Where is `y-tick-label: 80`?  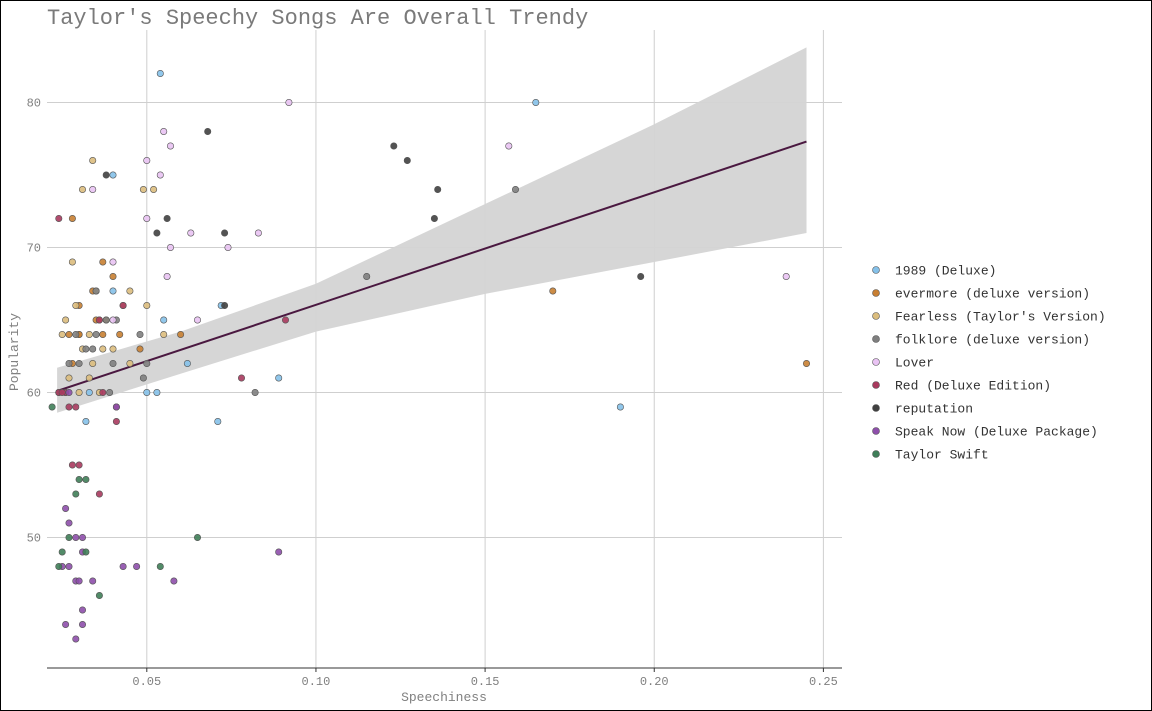
y-tick-label: 80 is located at coordinates (34, 104).